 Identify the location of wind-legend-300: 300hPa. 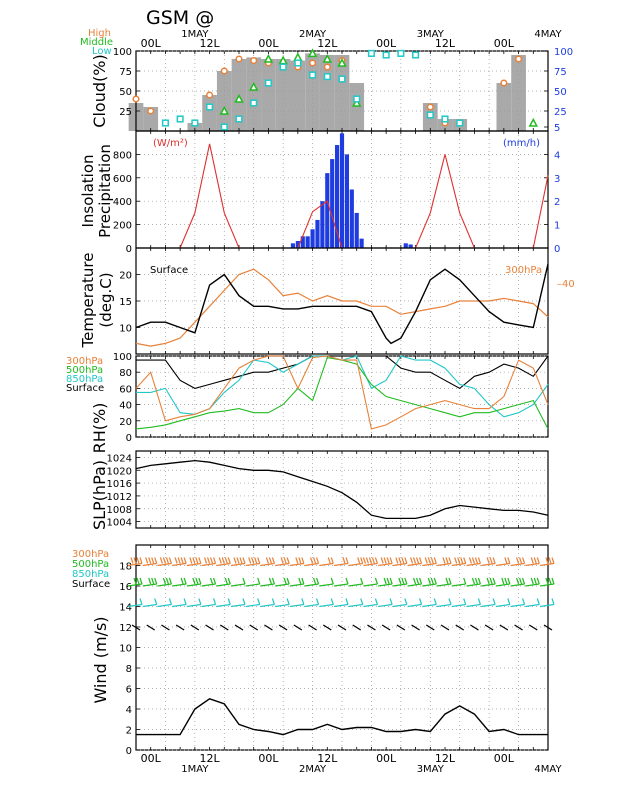
(90, 554).